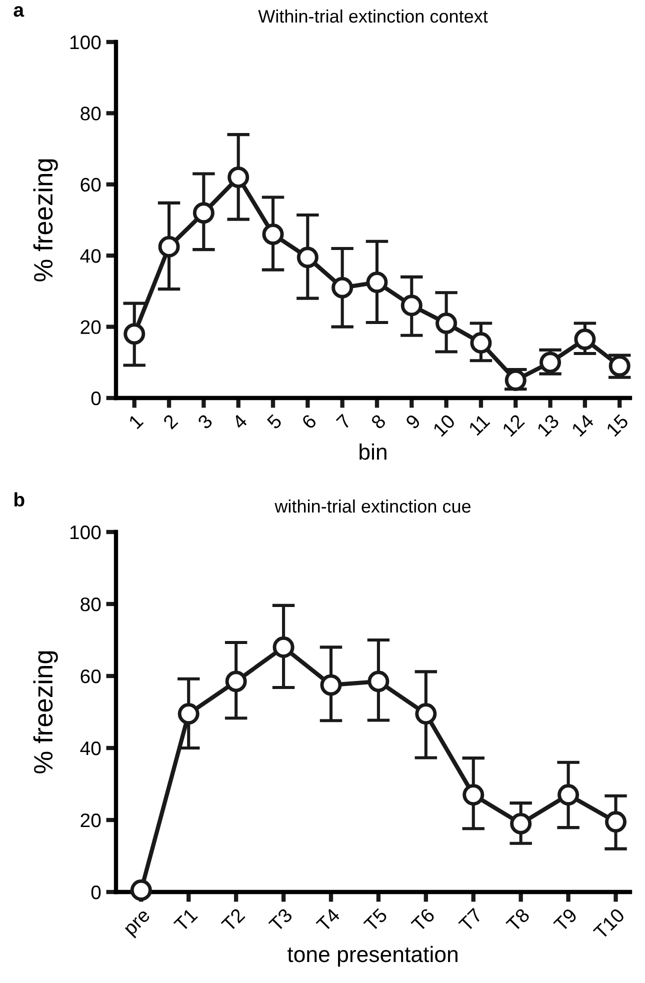 The image size is (645, 983). Describe the element at coordinates (375, 920) in the screenshot. I see `x-tick-label: T5` at that location.